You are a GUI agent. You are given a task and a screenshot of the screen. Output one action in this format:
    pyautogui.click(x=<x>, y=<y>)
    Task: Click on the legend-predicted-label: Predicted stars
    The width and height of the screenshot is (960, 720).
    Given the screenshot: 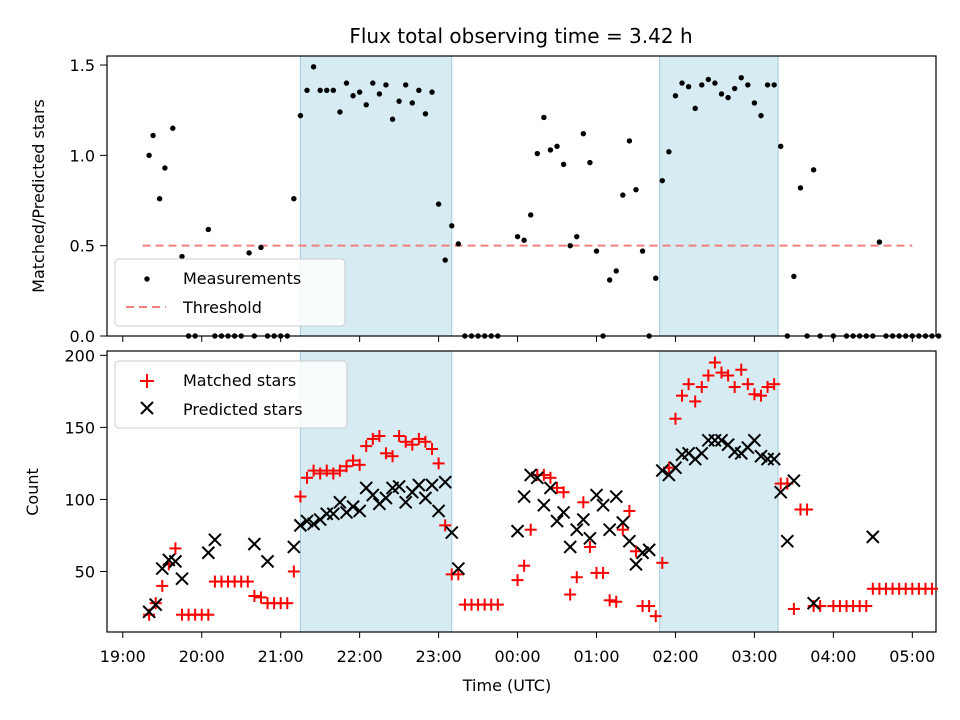 What is the action you would take?
    pyautogui.click(x=243, y=409)
    